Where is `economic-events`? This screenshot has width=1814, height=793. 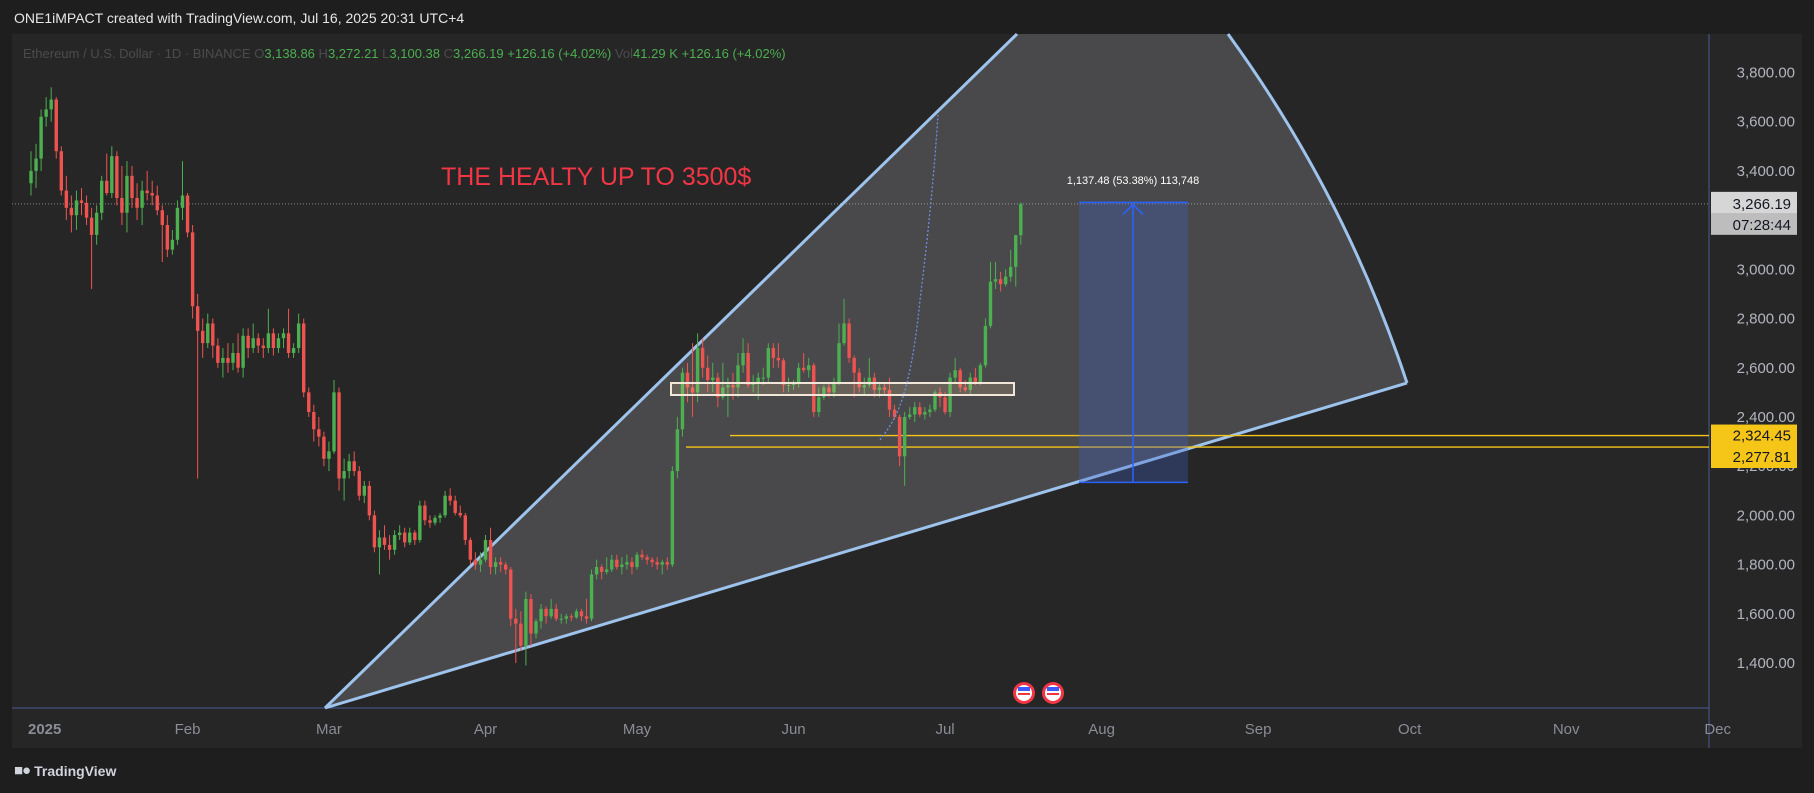 economic-events is located at coordinates (1038, 693).